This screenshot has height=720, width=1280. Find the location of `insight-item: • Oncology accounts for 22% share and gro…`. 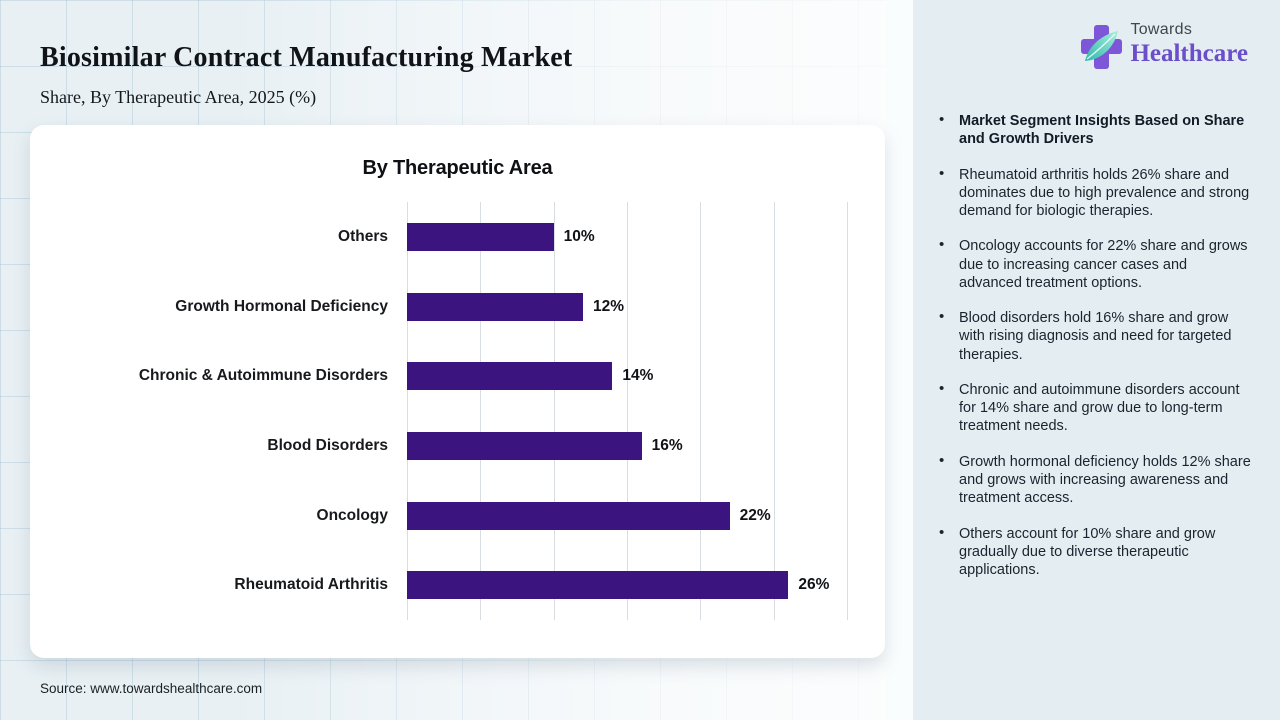

insight-item: • Oncology accounts for 22% share and gro… is located at coordinates (1093, 264).